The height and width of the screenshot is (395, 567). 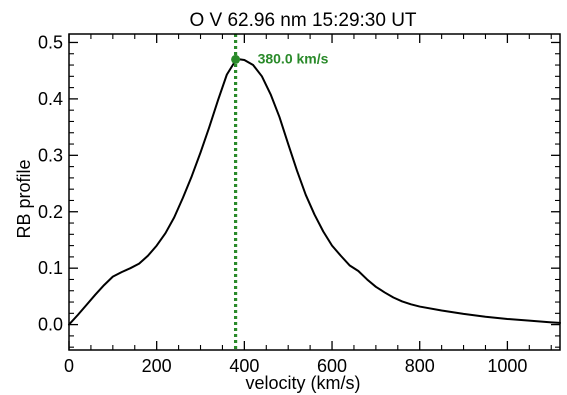 I want to click on y-tick-label: 0.5, so click(x=50, y=42).